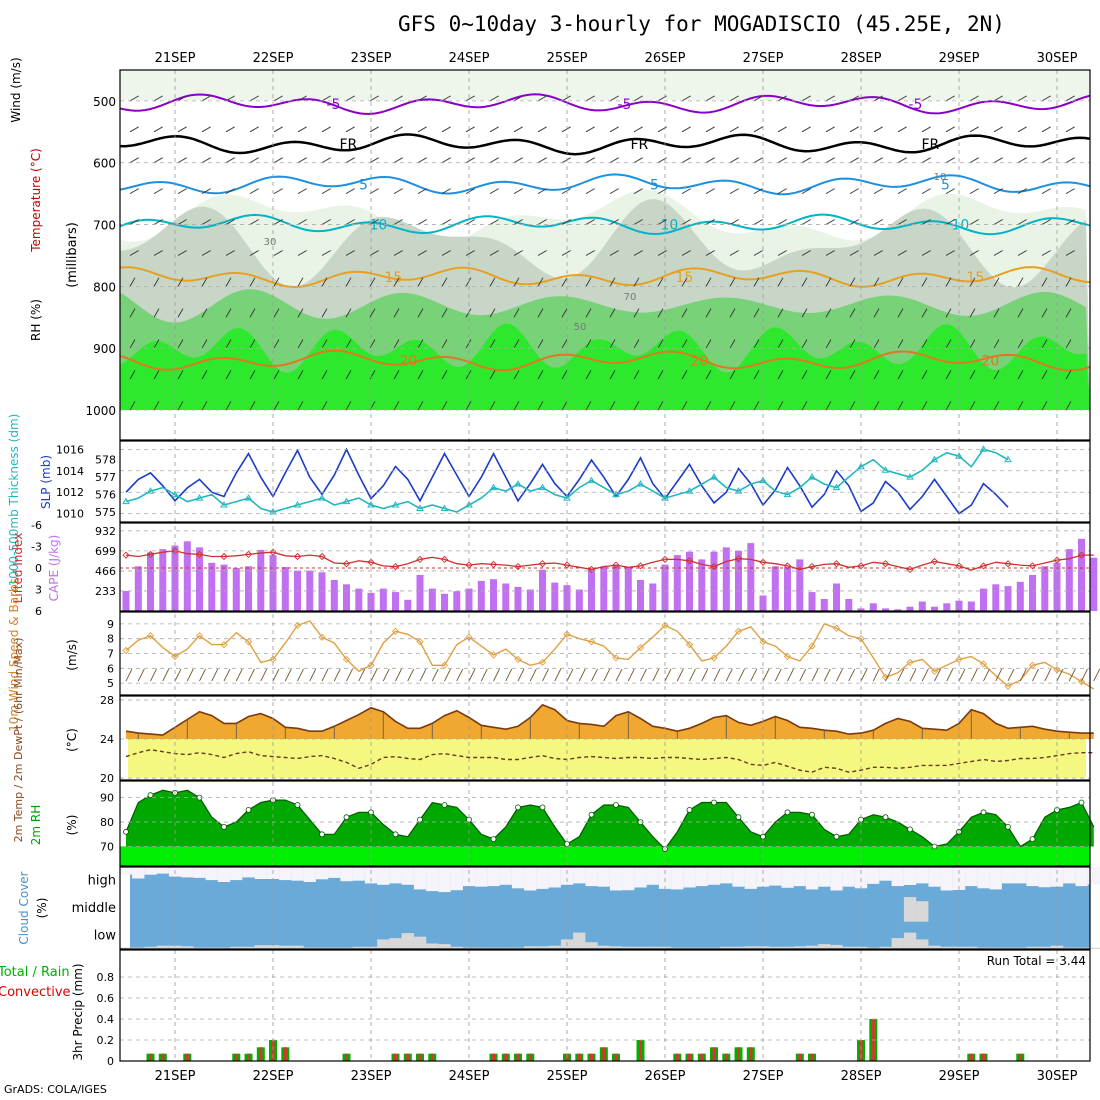 This screenshot has width=1100, height=1100. What do you see at coordinates (106, 1019) in the screenshot?
I see `precip-ytick-0.4: 0.4` at bounding box center [106, 1019].